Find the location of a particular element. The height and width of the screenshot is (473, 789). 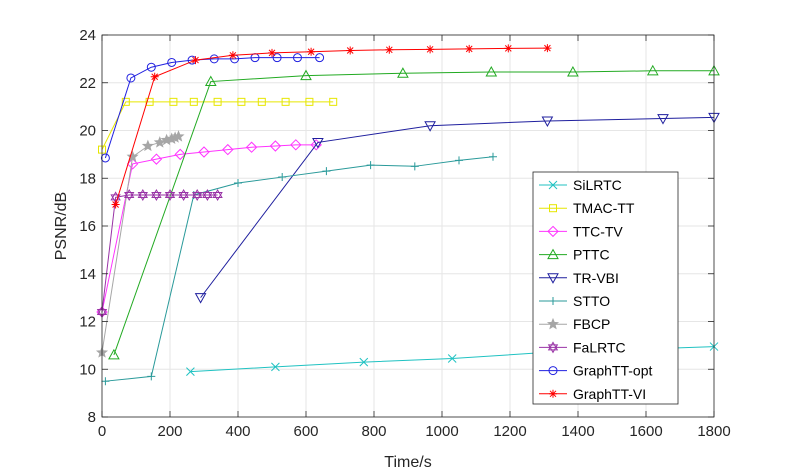

y-tick-label: 10 is located at coordinates (87, 369).